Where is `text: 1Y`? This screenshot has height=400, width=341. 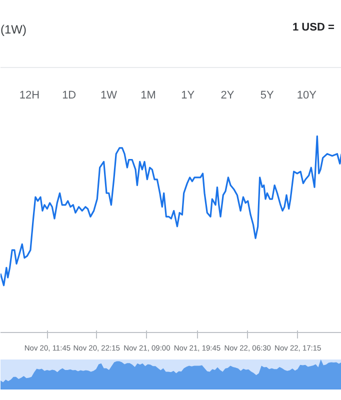 text: 1Y is located at coordinates (188, 96).